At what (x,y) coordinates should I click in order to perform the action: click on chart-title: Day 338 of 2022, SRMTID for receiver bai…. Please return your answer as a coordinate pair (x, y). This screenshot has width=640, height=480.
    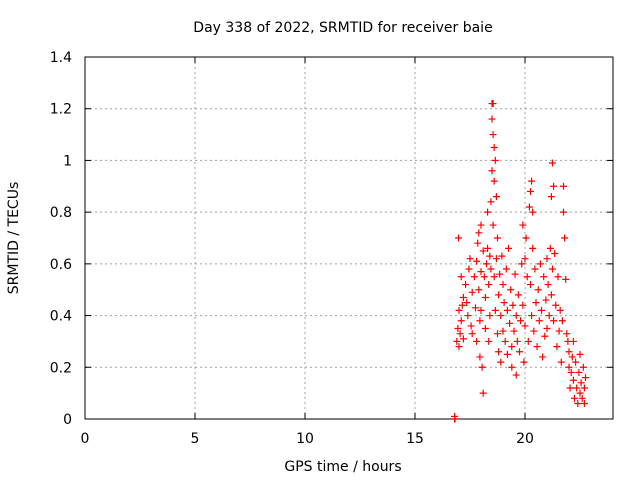
    Looking at the image, I should click on (342, 28).